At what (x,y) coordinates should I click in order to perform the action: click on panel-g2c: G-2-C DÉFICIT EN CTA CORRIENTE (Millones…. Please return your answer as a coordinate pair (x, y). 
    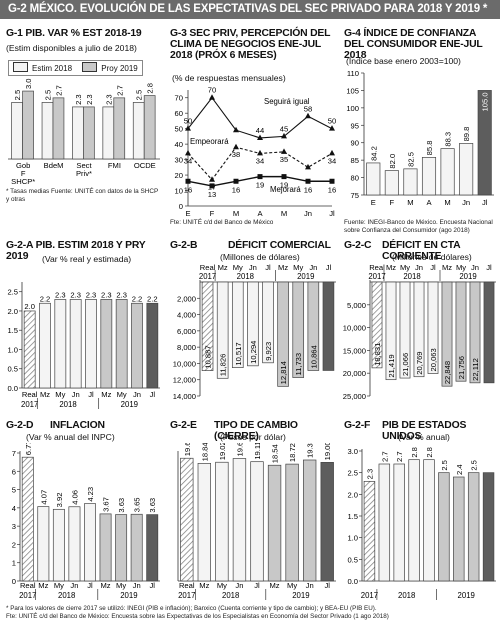
    Looking at the image, I should click on (419, 327).